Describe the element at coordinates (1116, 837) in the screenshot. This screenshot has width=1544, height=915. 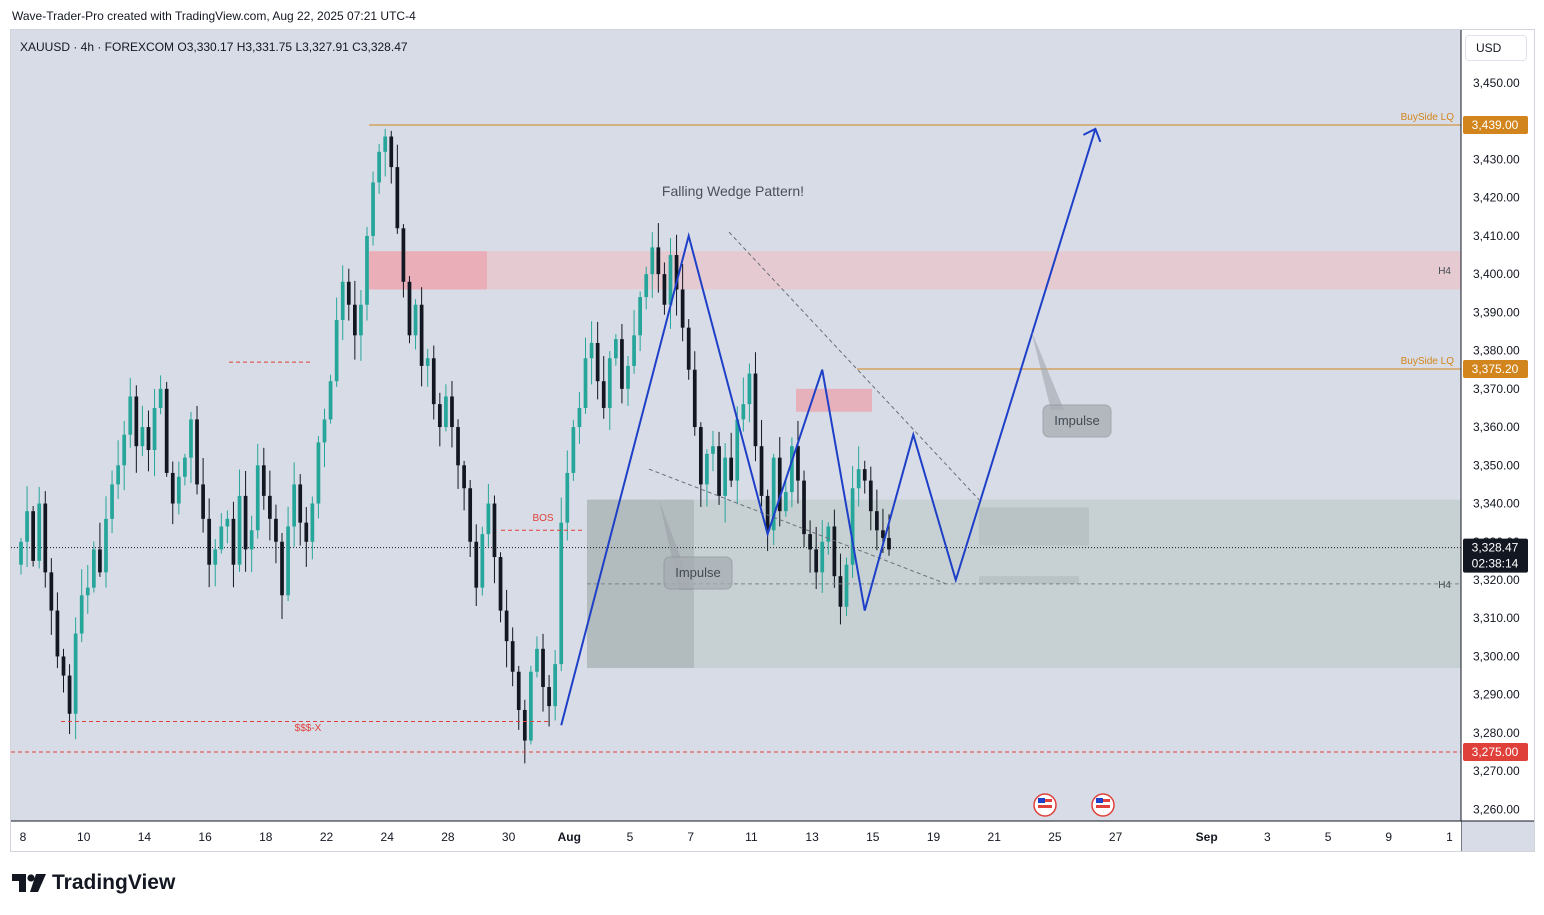
I see `time-tick-label: 27` at that location.